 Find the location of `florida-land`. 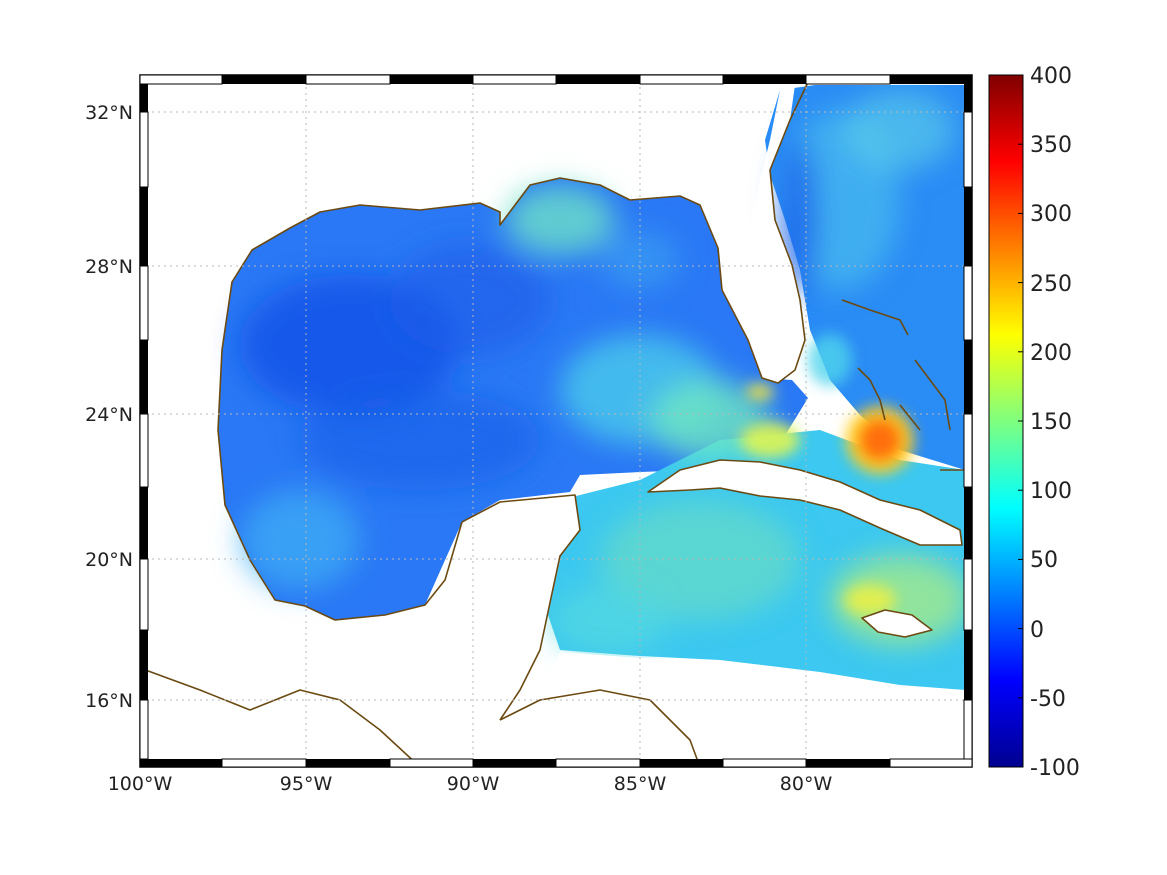

florida-land is located at coordinates (752, 234).